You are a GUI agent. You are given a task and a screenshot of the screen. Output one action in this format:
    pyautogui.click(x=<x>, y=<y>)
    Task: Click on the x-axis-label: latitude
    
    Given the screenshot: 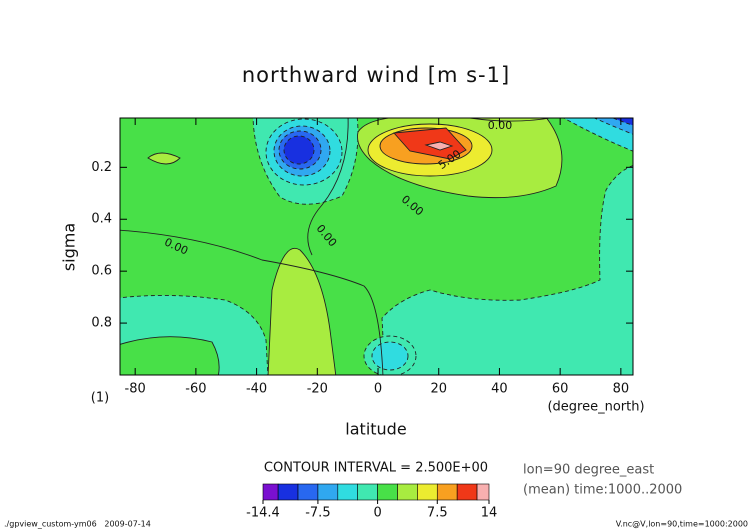 What is the action you would take?
    pyautogui.click(x=375, y=429)
    